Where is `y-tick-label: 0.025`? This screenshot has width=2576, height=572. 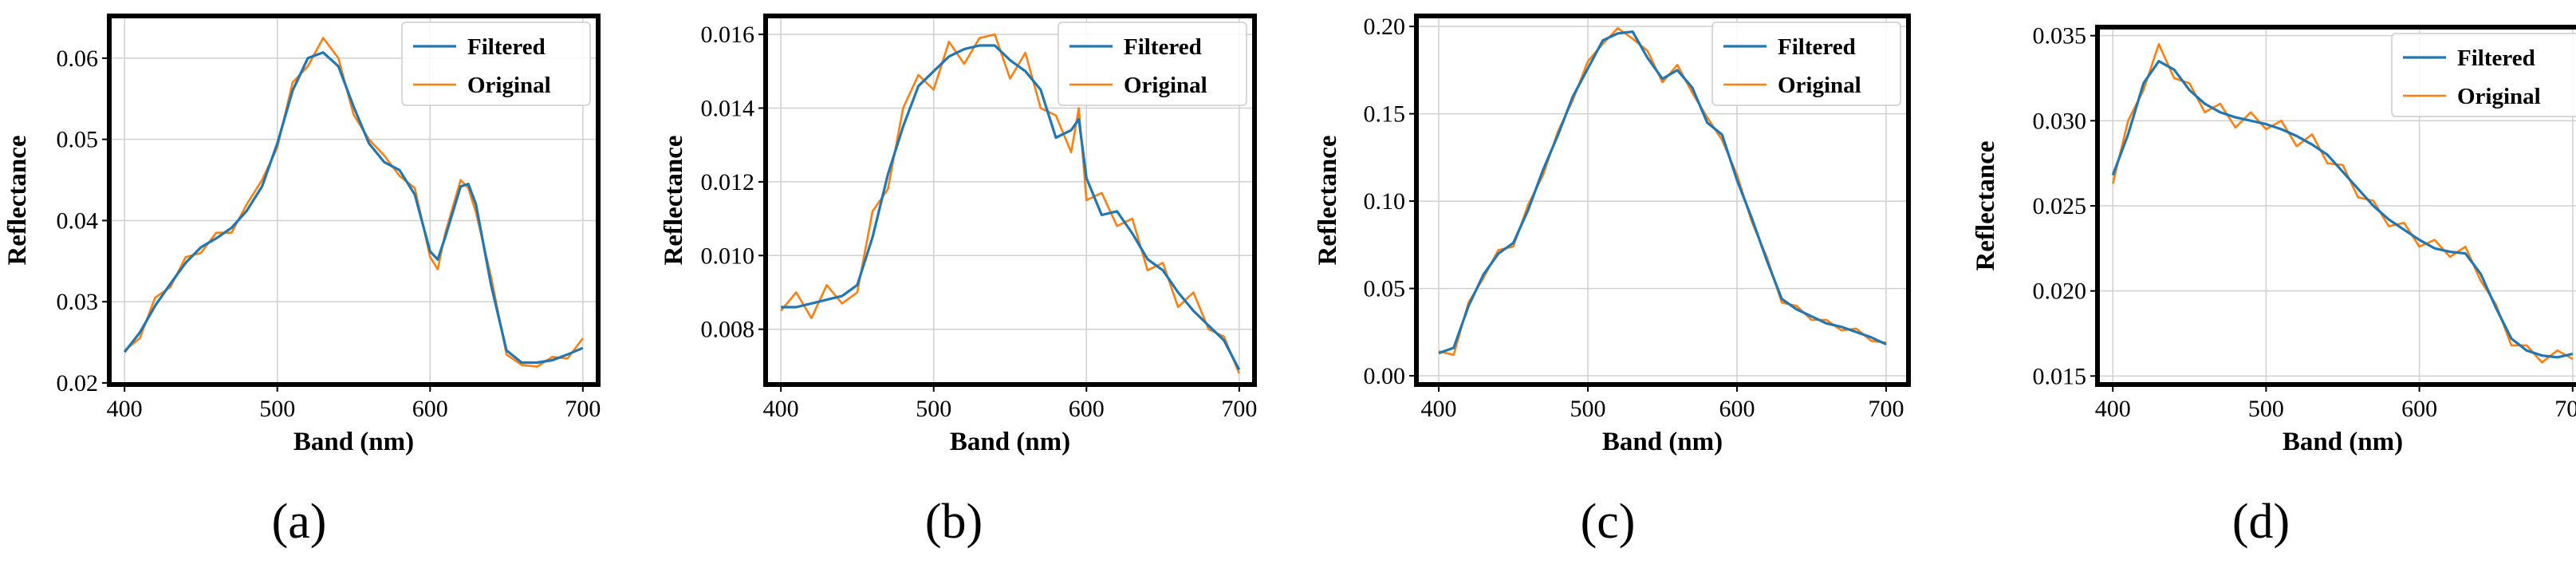
y-tick-label: 0.025 is located at coordinates (2060, 206).